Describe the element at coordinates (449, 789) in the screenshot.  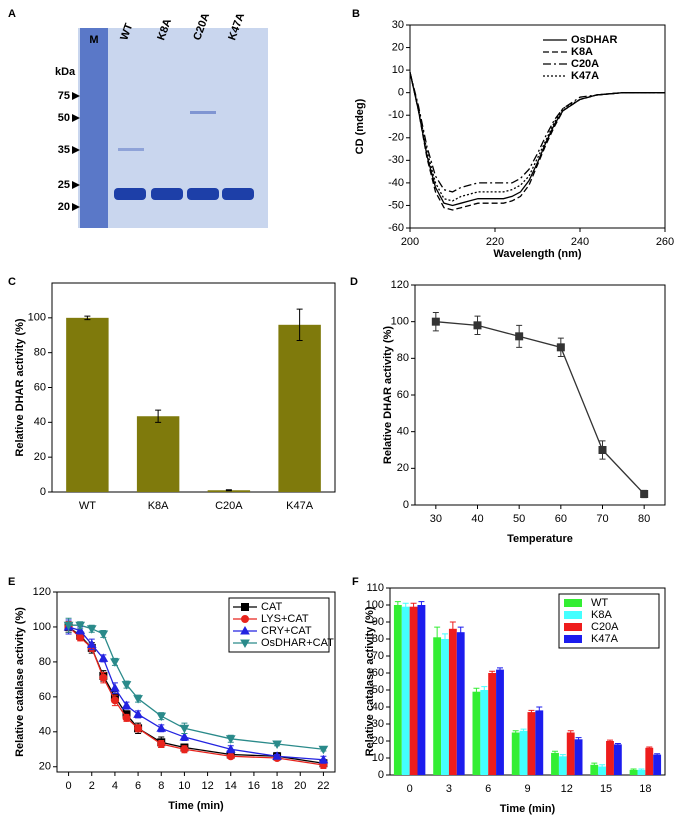
I see `x-tick-label: 3` at that location.